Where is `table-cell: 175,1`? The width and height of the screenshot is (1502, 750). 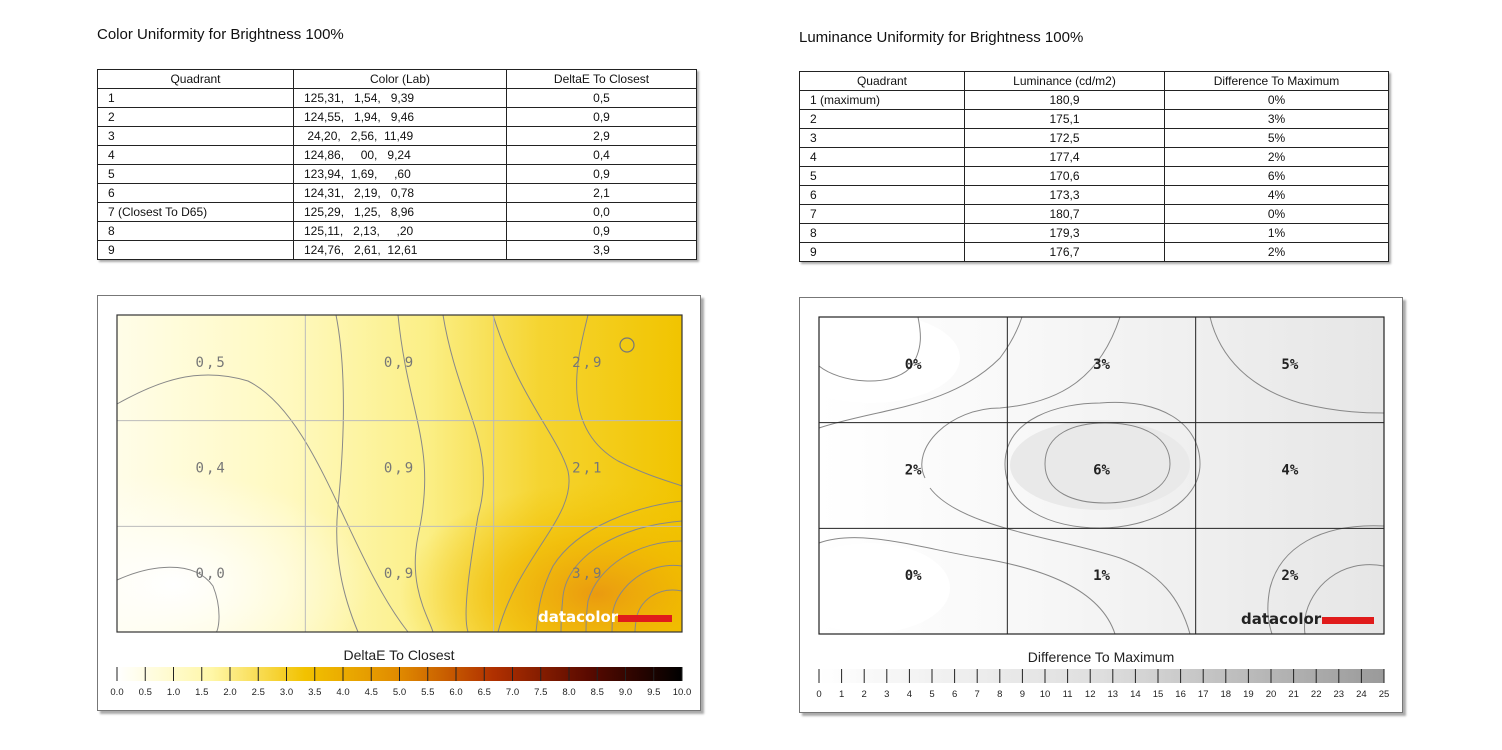 table-cell: 175,1 is located at coordinates (1064, 119).